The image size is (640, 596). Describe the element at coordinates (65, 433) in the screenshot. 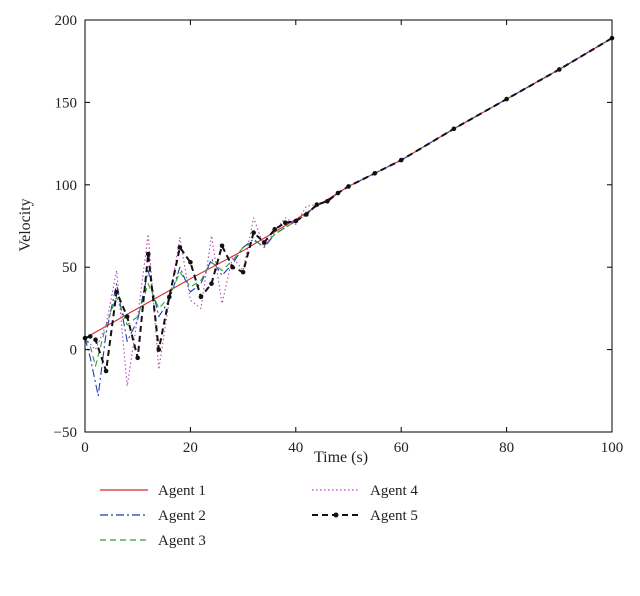

I see `y-tick-label: −50` at that location.